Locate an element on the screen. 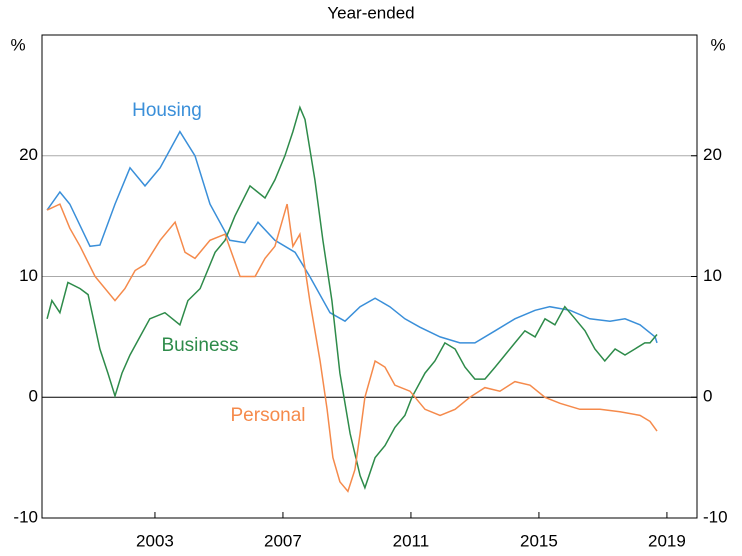 The height and width of the screenshot is (556, 742). y-tick-label: -10 is located at coordinates (25, 516).